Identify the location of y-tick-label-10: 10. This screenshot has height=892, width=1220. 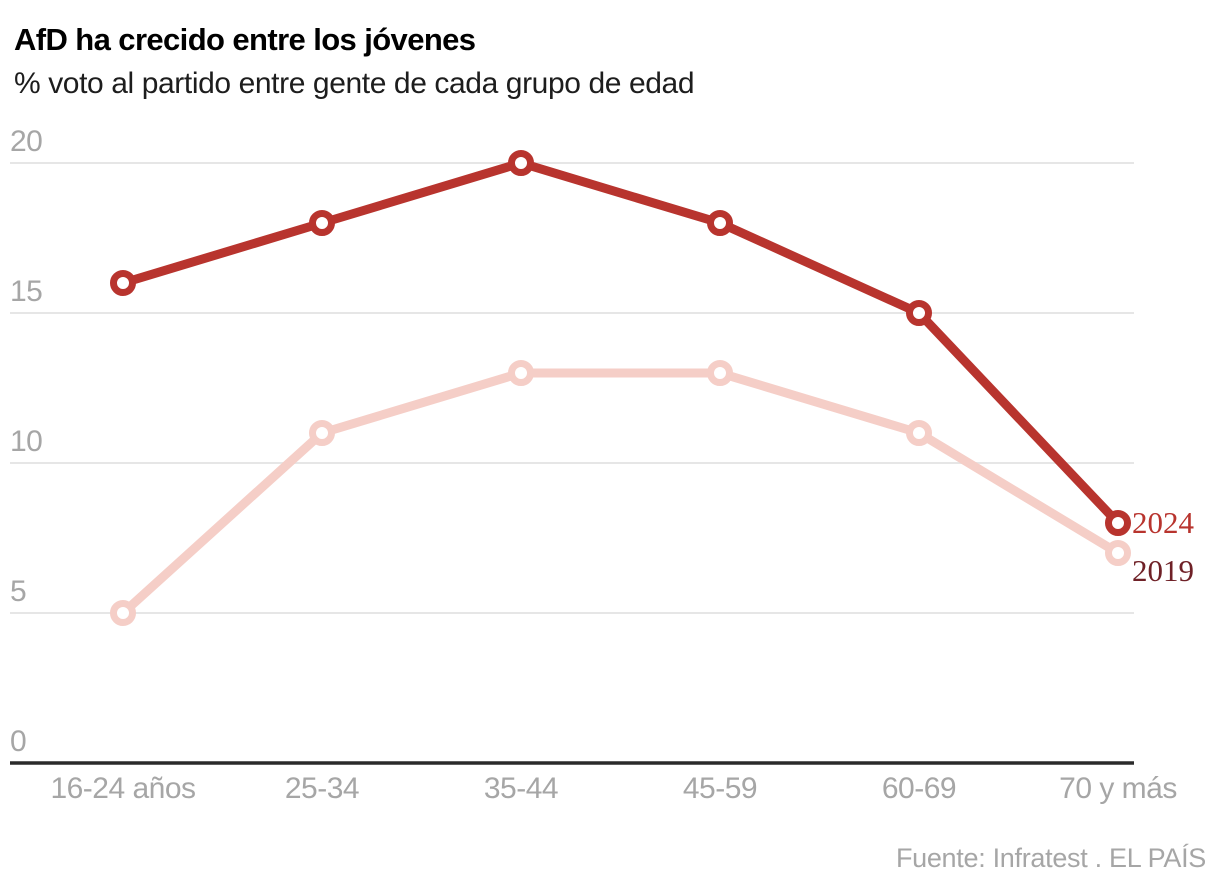
(26, 441).